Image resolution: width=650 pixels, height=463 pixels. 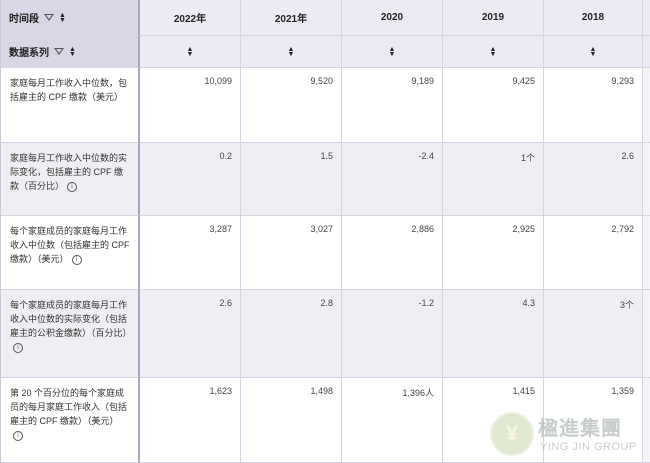 What do you see at coordinates (580, 429) in the screenshot?
I see `watermark-cn: 楹進集團` at bounding box center [580, 429].